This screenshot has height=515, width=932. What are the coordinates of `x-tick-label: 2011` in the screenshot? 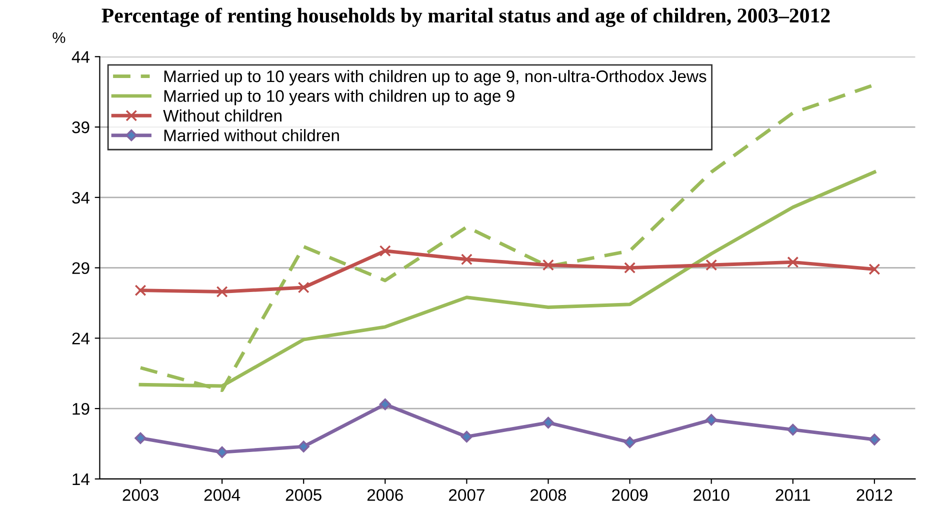 It's located at (793, 495).